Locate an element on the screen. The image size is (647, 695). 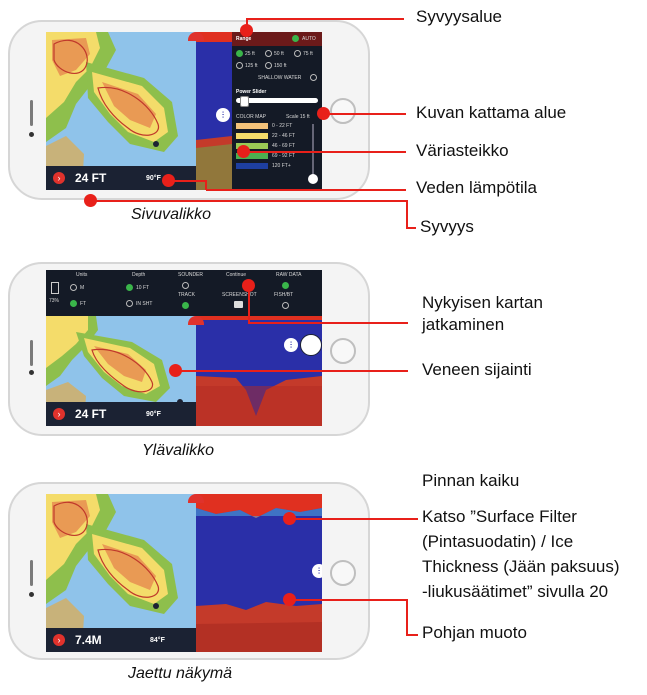
sounder-option: TRACK is located at coordinates (186, 295).